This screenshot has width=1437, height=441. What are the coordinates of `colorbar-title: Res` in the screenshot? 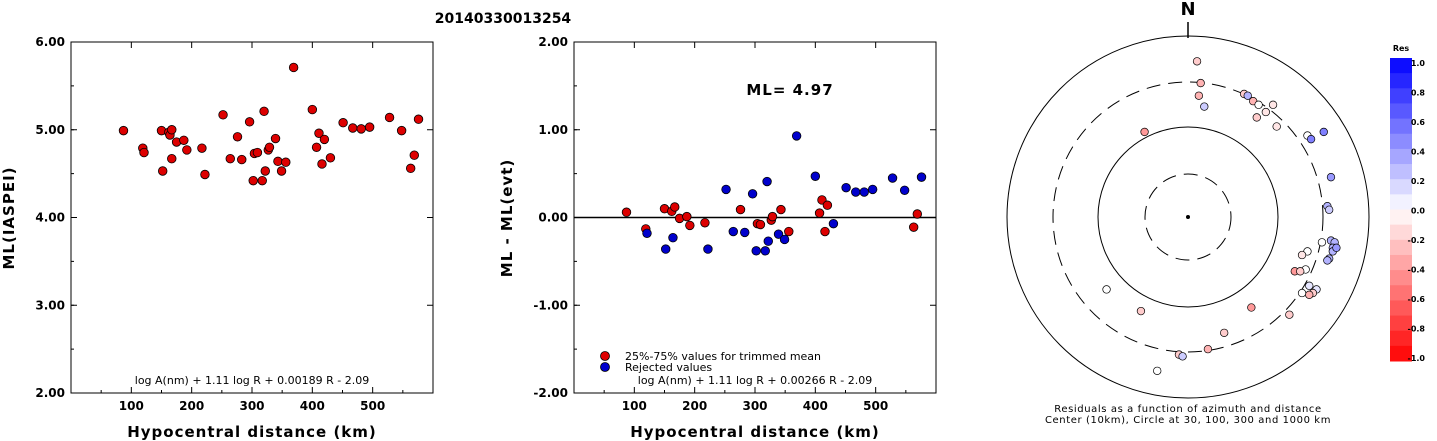 It's located at (1401, 48).